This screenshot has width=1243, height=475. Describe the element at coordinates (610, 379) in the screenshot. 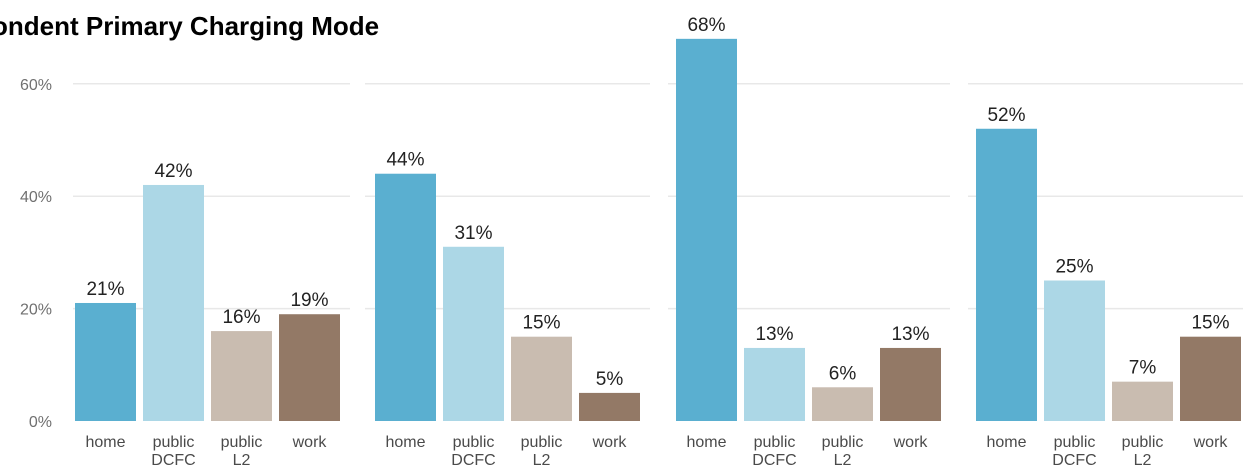

I see `data-label: 5%` at that location.